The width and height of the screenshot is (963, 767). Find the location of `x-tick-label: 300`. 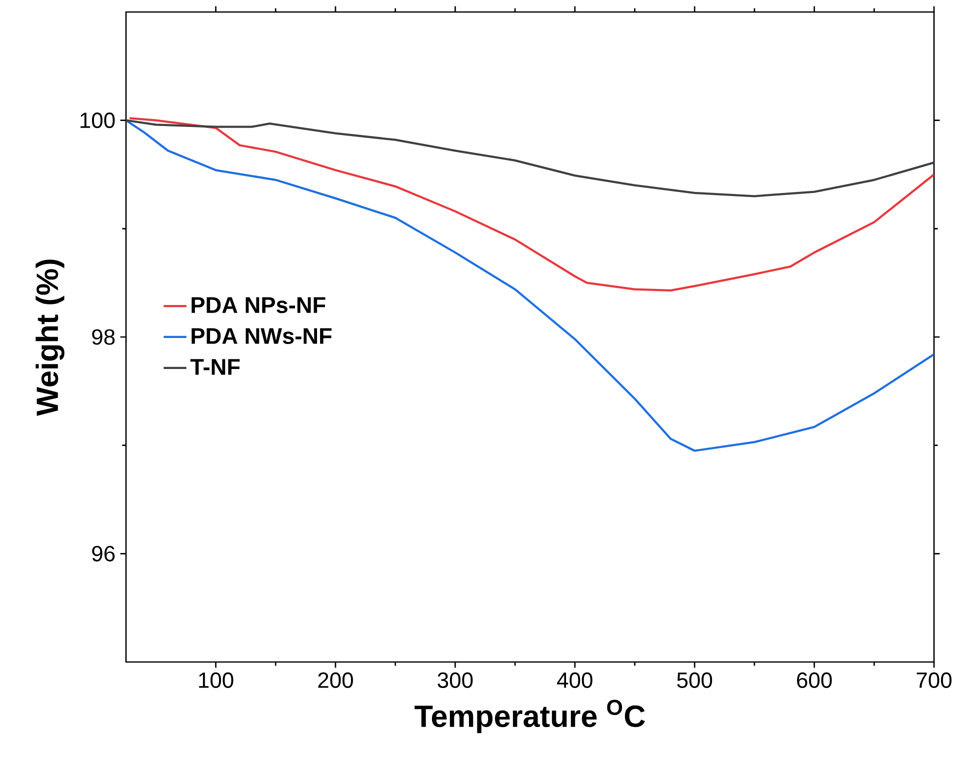

x-tick-label: 300 is located at coordinates (455, 680).